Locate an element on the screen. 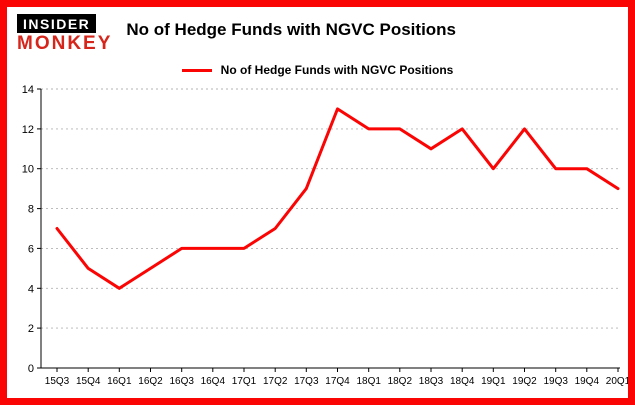 This screenshot has height=405, width=635. svg-text: 18Q3 is located at coordinates (431, 381).